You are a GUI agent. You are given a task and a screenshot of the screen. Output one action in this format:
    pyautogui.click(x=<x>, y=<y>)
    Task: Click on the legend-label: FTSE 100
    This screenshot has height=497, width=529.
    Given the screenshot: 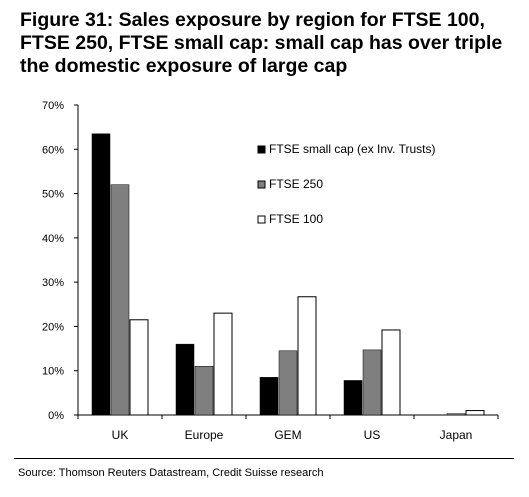 What is the action you would take?
    pyautogui.click(x=296, y=219)
    